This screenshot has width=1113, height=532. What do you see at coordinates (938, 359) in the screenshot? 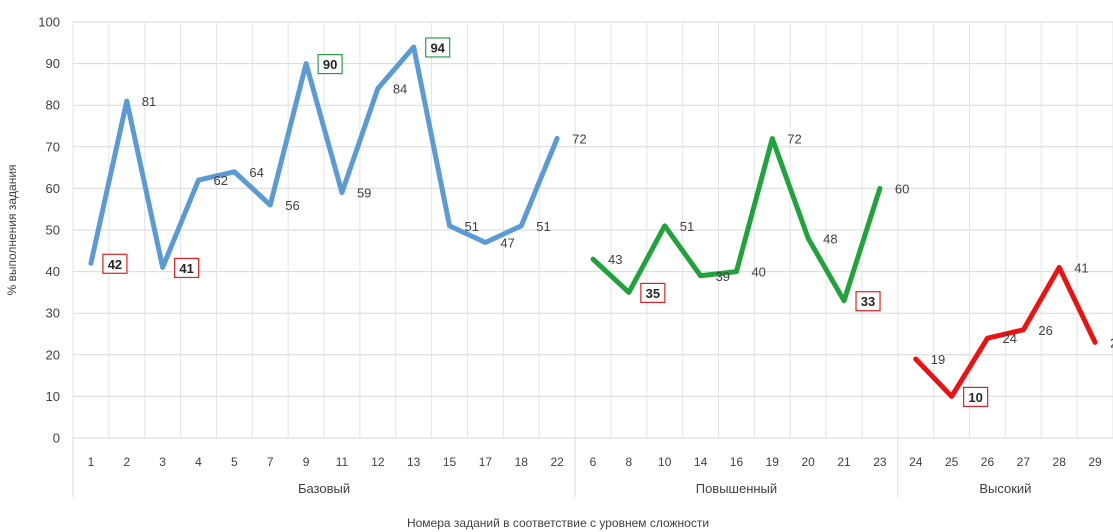
I see `data-label: 19` at bounding box center [938, 359].